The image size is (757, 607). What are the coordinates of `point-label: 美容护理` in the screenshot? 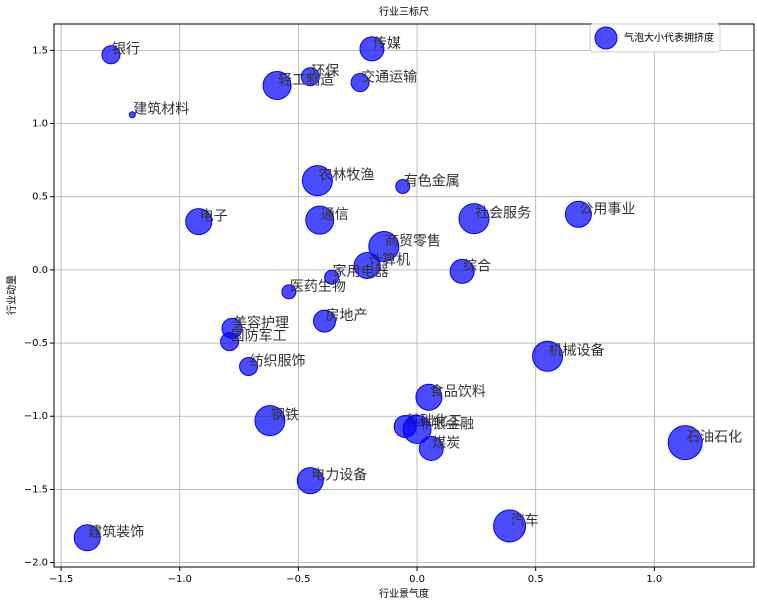 It's located at (261, 322).